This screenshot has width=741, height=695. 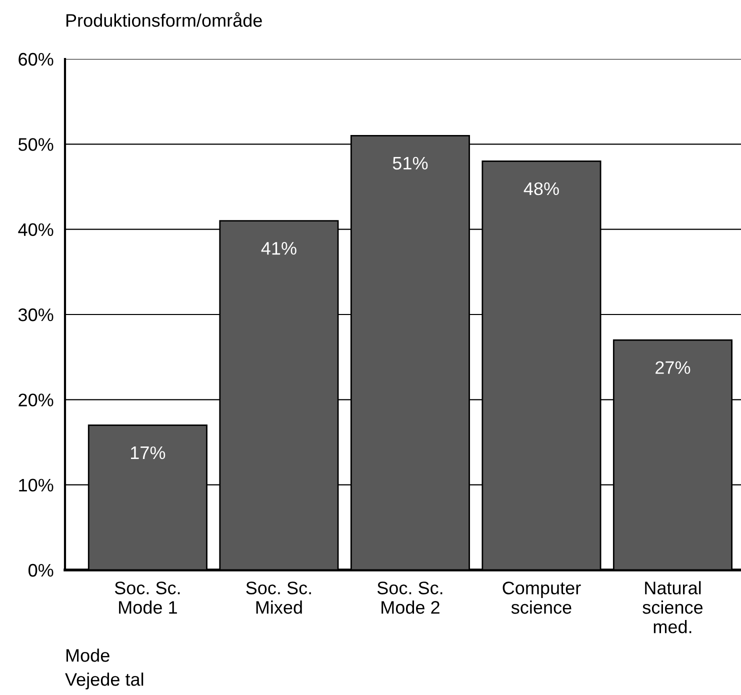 What do you see at coordinates (278, 598) in the screenshot?
I see `x-tick-label: Soc. Sc. Mixed` at bounding box center [278, 598].